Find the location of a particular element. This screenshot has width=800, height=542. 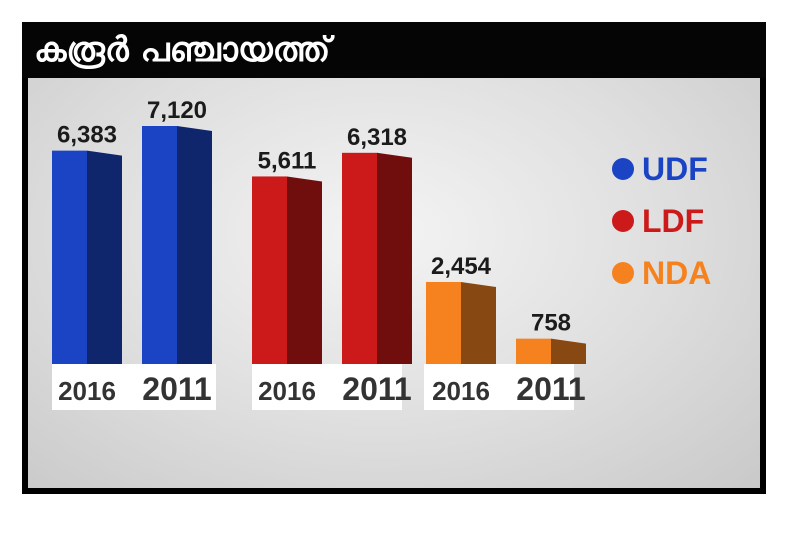

chart-title: കരൂർ പഞ്ചായത്ത് is located at coordinates (182, 50).